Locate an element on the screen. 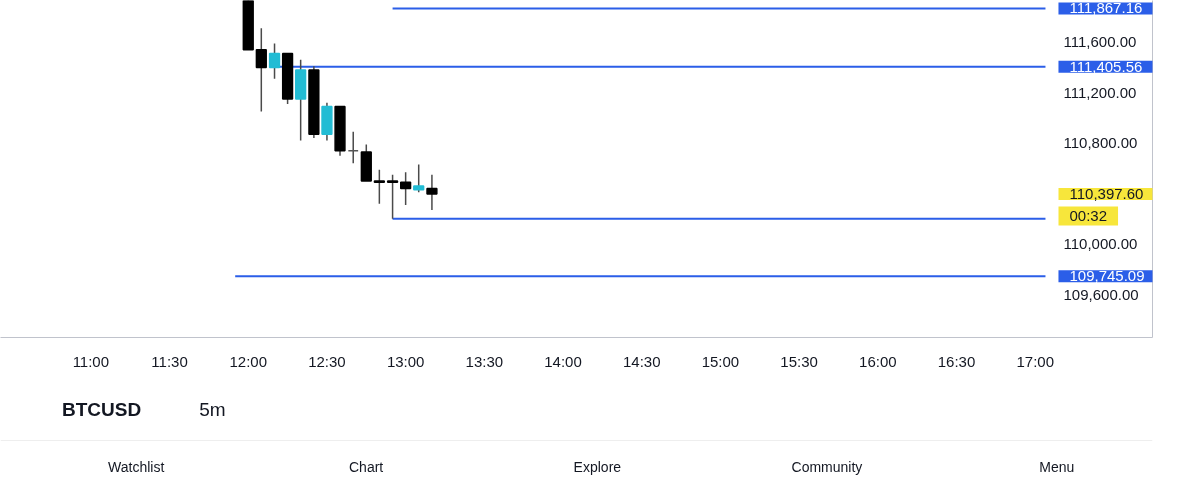 The width and height of the screenshot is (1200, 491). x-tick-label: 11:30 is located at coordinates (169, 361).